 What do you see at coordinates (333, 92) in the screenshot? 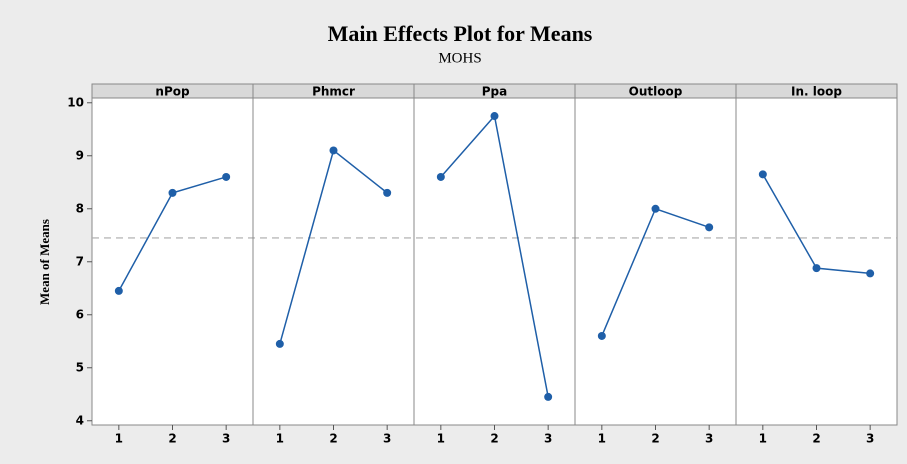
I see `panel-label: Phmcr` at bounding box center [333, 92].